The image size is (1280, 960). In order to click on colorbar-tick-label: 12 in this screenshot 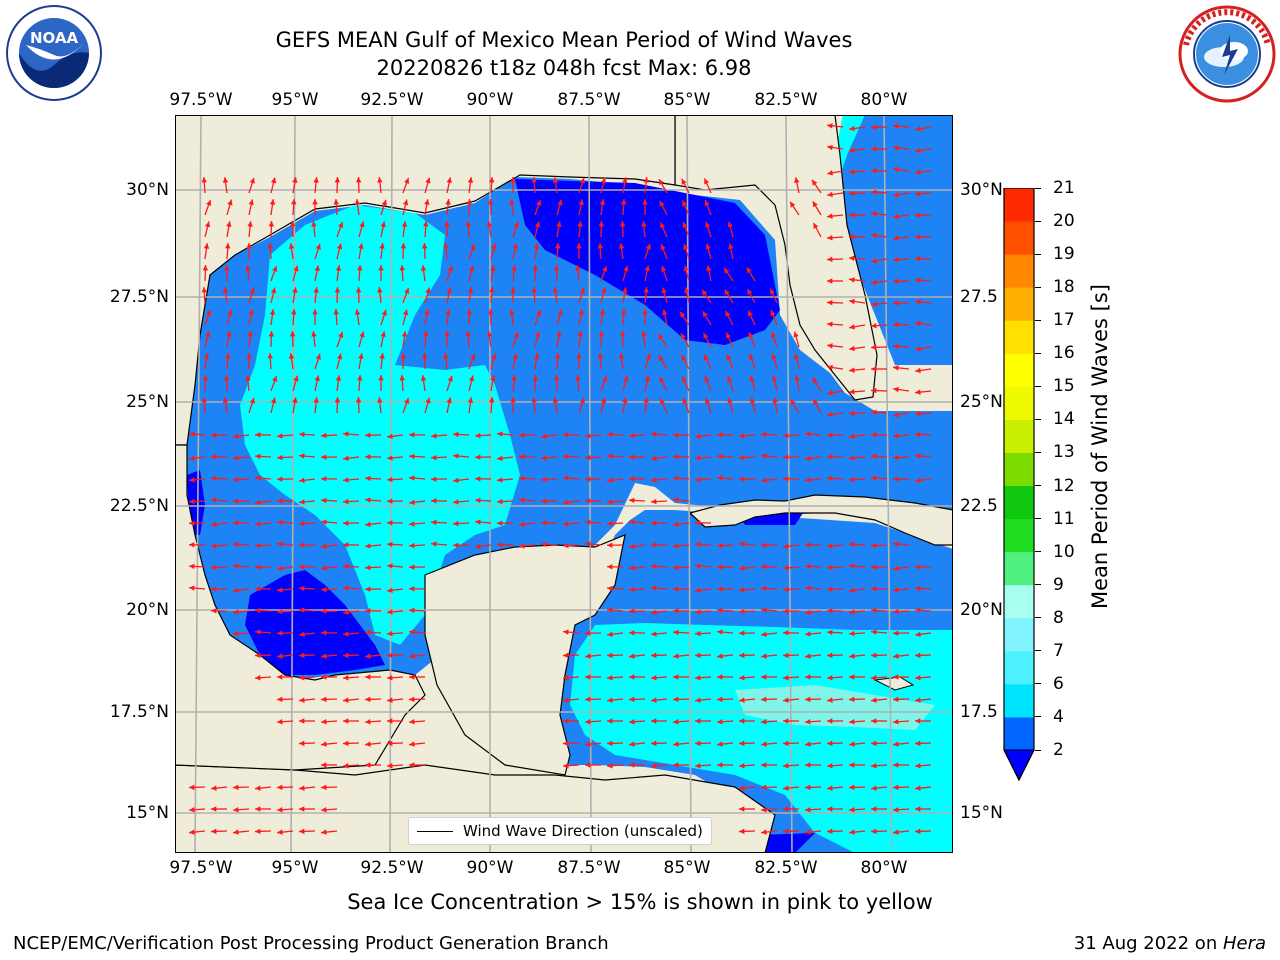, I will do `click(1064, 485)`.